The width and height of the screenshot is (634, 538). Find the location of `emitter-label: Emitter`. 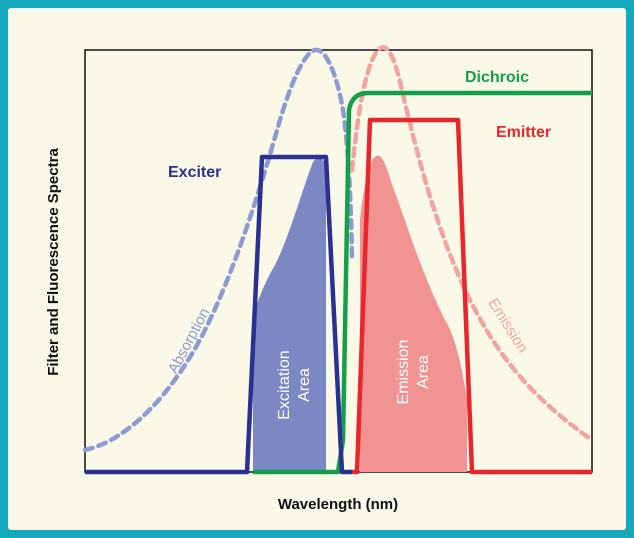

emitter-label: Emitter is located at coordinates (523, 132).